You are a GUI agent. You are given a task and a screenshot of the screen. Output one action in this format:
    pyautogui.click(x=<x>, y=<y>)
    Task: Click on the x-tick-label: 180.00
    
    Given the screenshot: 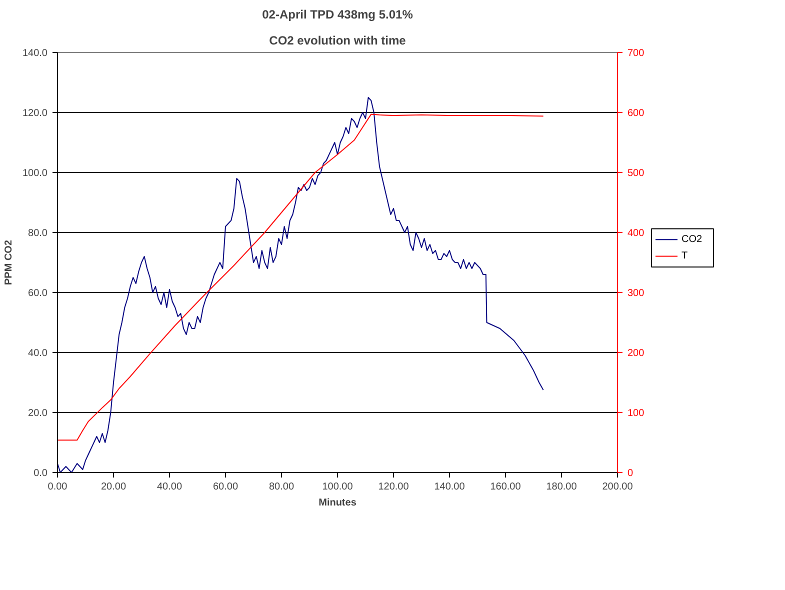 What is the action you would take?
    pyautogui.click(x=562, y=487)
    